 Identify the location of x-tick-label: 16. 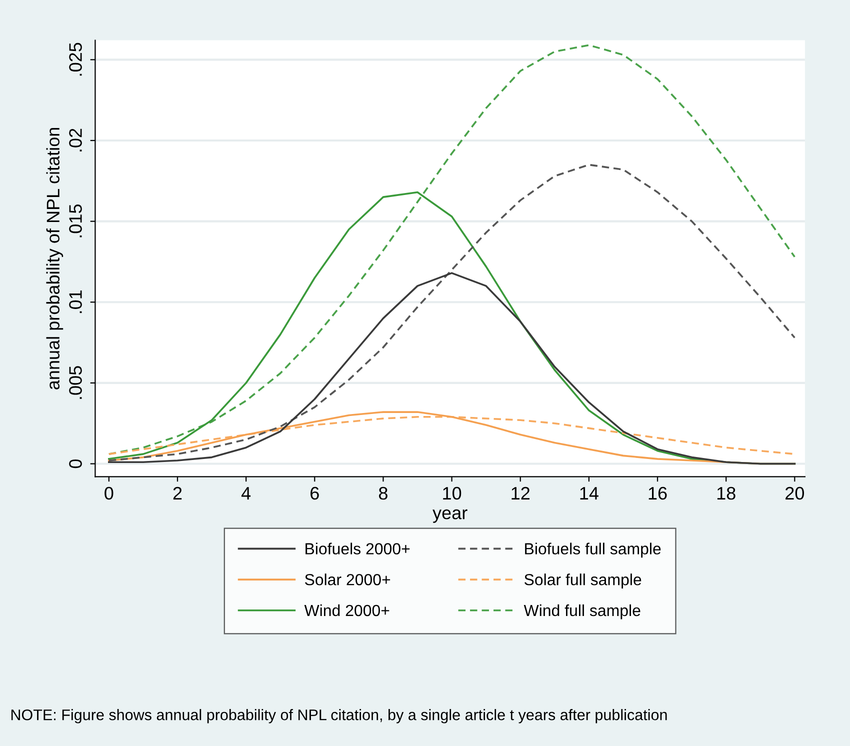
(657, 493).